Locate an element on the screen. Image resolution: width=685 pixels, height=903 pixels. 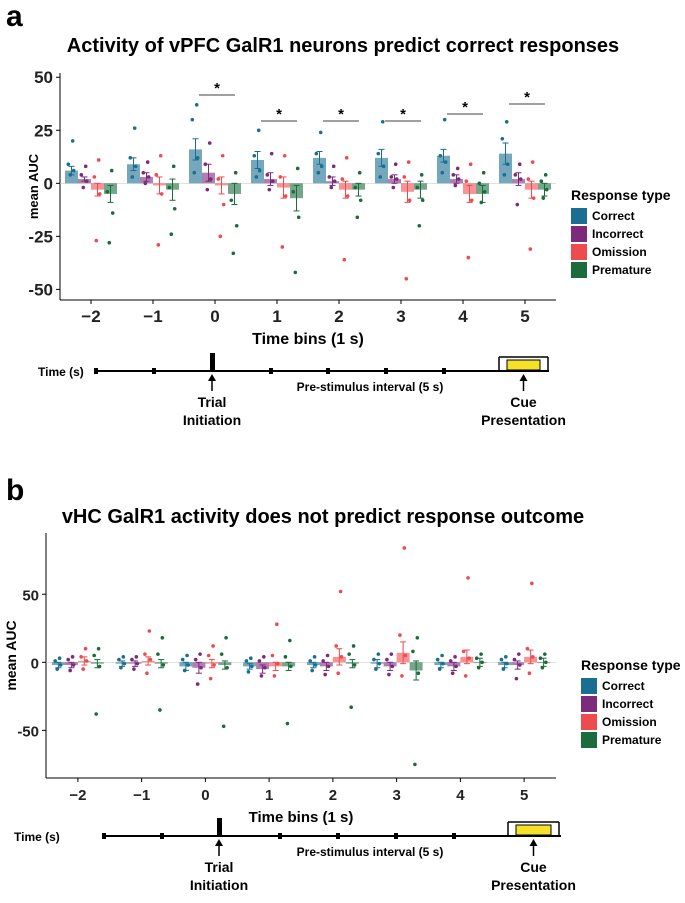
panel-letter-b: b is located at coordinates (15, 490).